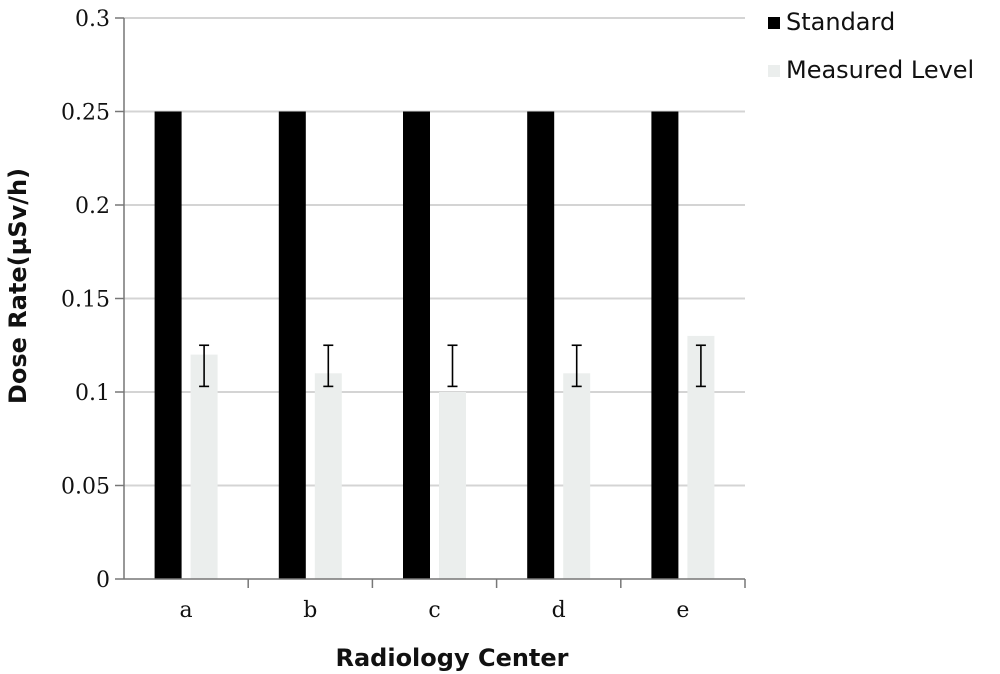  What do you see at coordinates (700, 366) in the screenshot?
I see `error-bar-e` at bounding box center [700, 366].